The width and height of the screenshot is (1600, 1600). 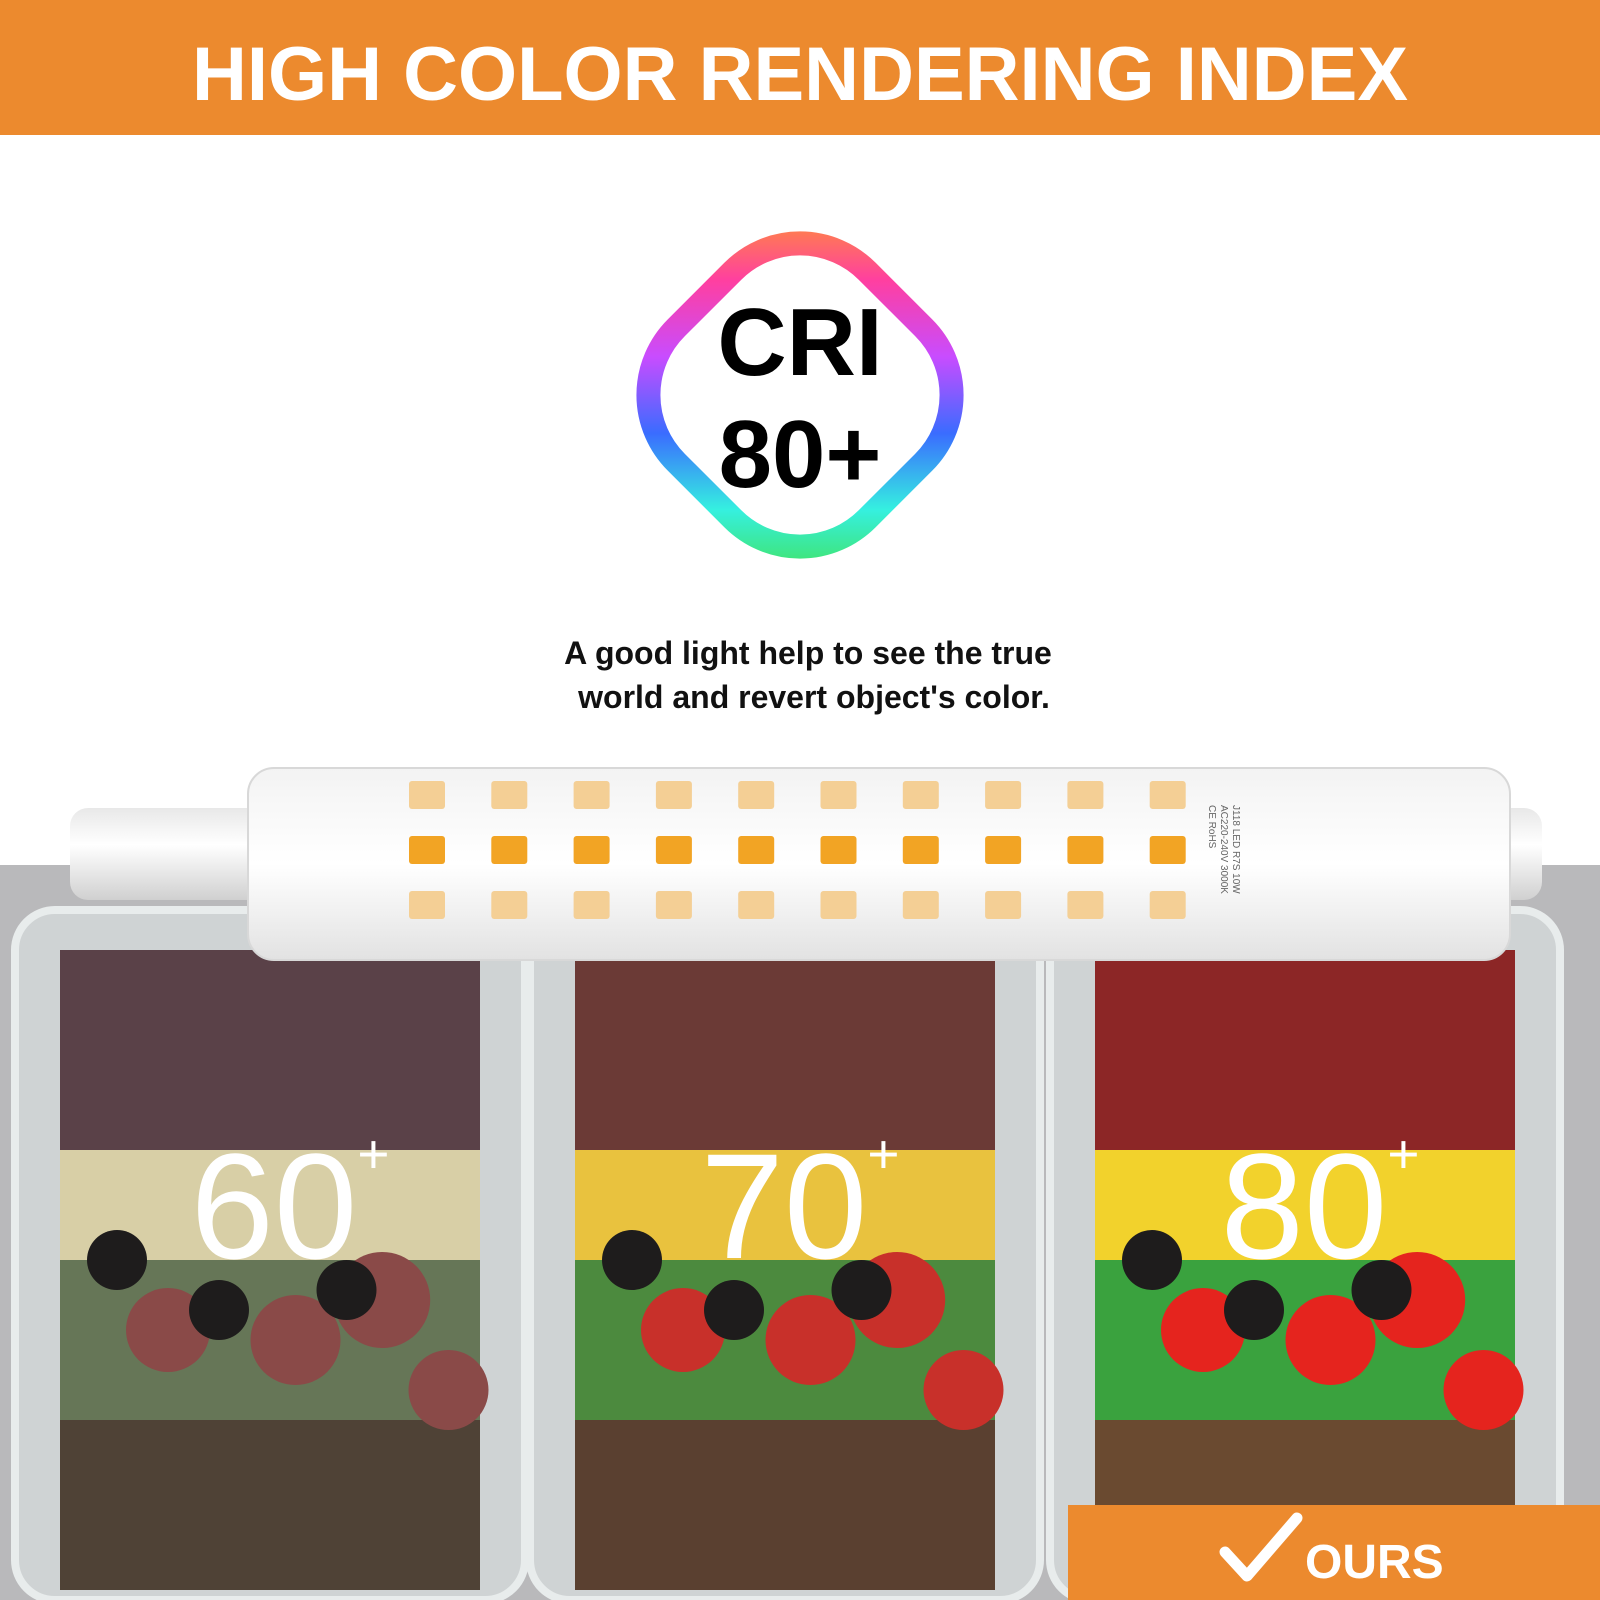 I want to click on bulb-marking: CE RoHS, so click(x=1211, y=827).